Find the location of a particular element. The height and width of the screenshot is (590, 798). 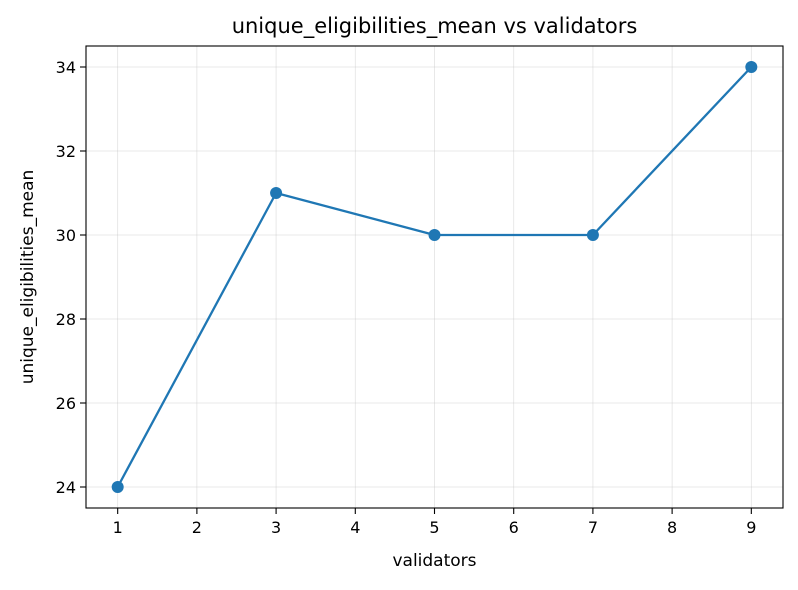

x-tick-label: 8 is located at coordinates (672, 527).